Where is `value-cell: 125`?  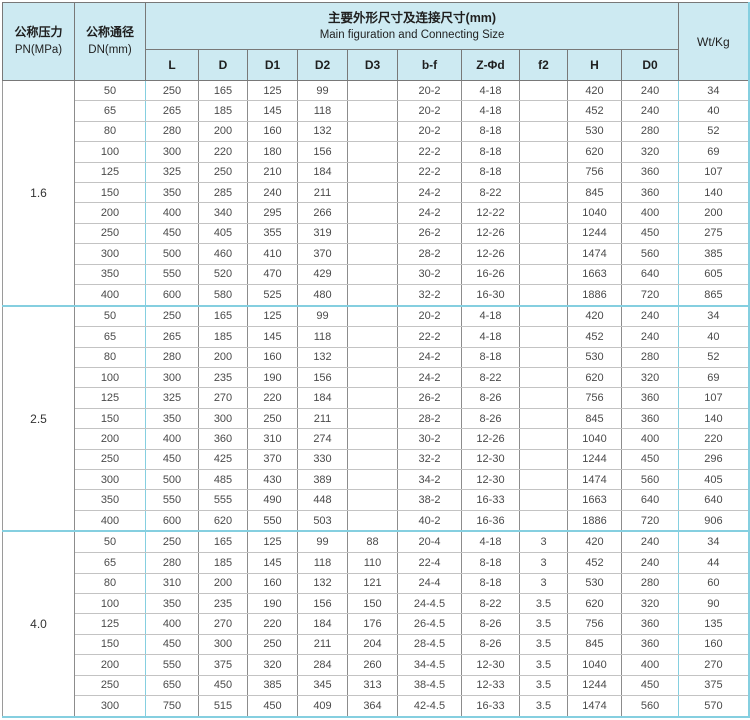
value-cell: 125 is located at coordinates (272, 91).